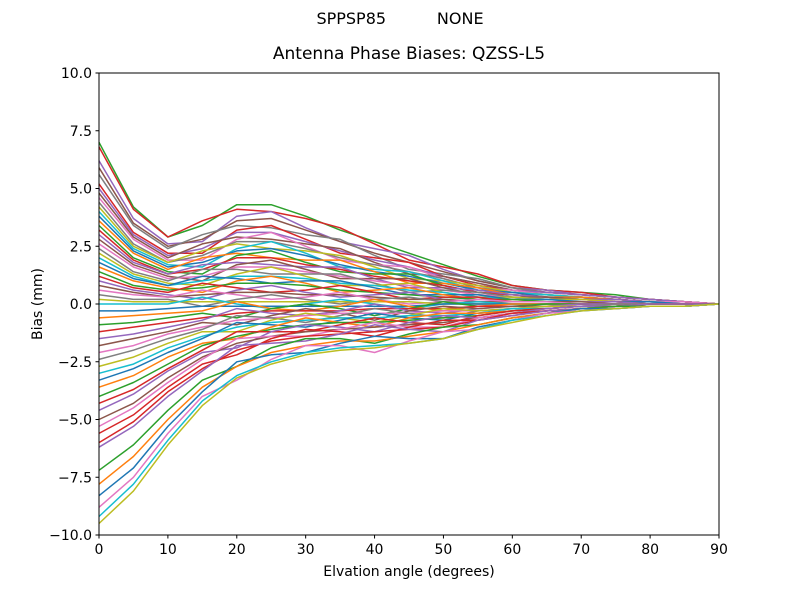 The image size is (800, 600). I want to click on x-tick-label: 0, so click(99, 550).